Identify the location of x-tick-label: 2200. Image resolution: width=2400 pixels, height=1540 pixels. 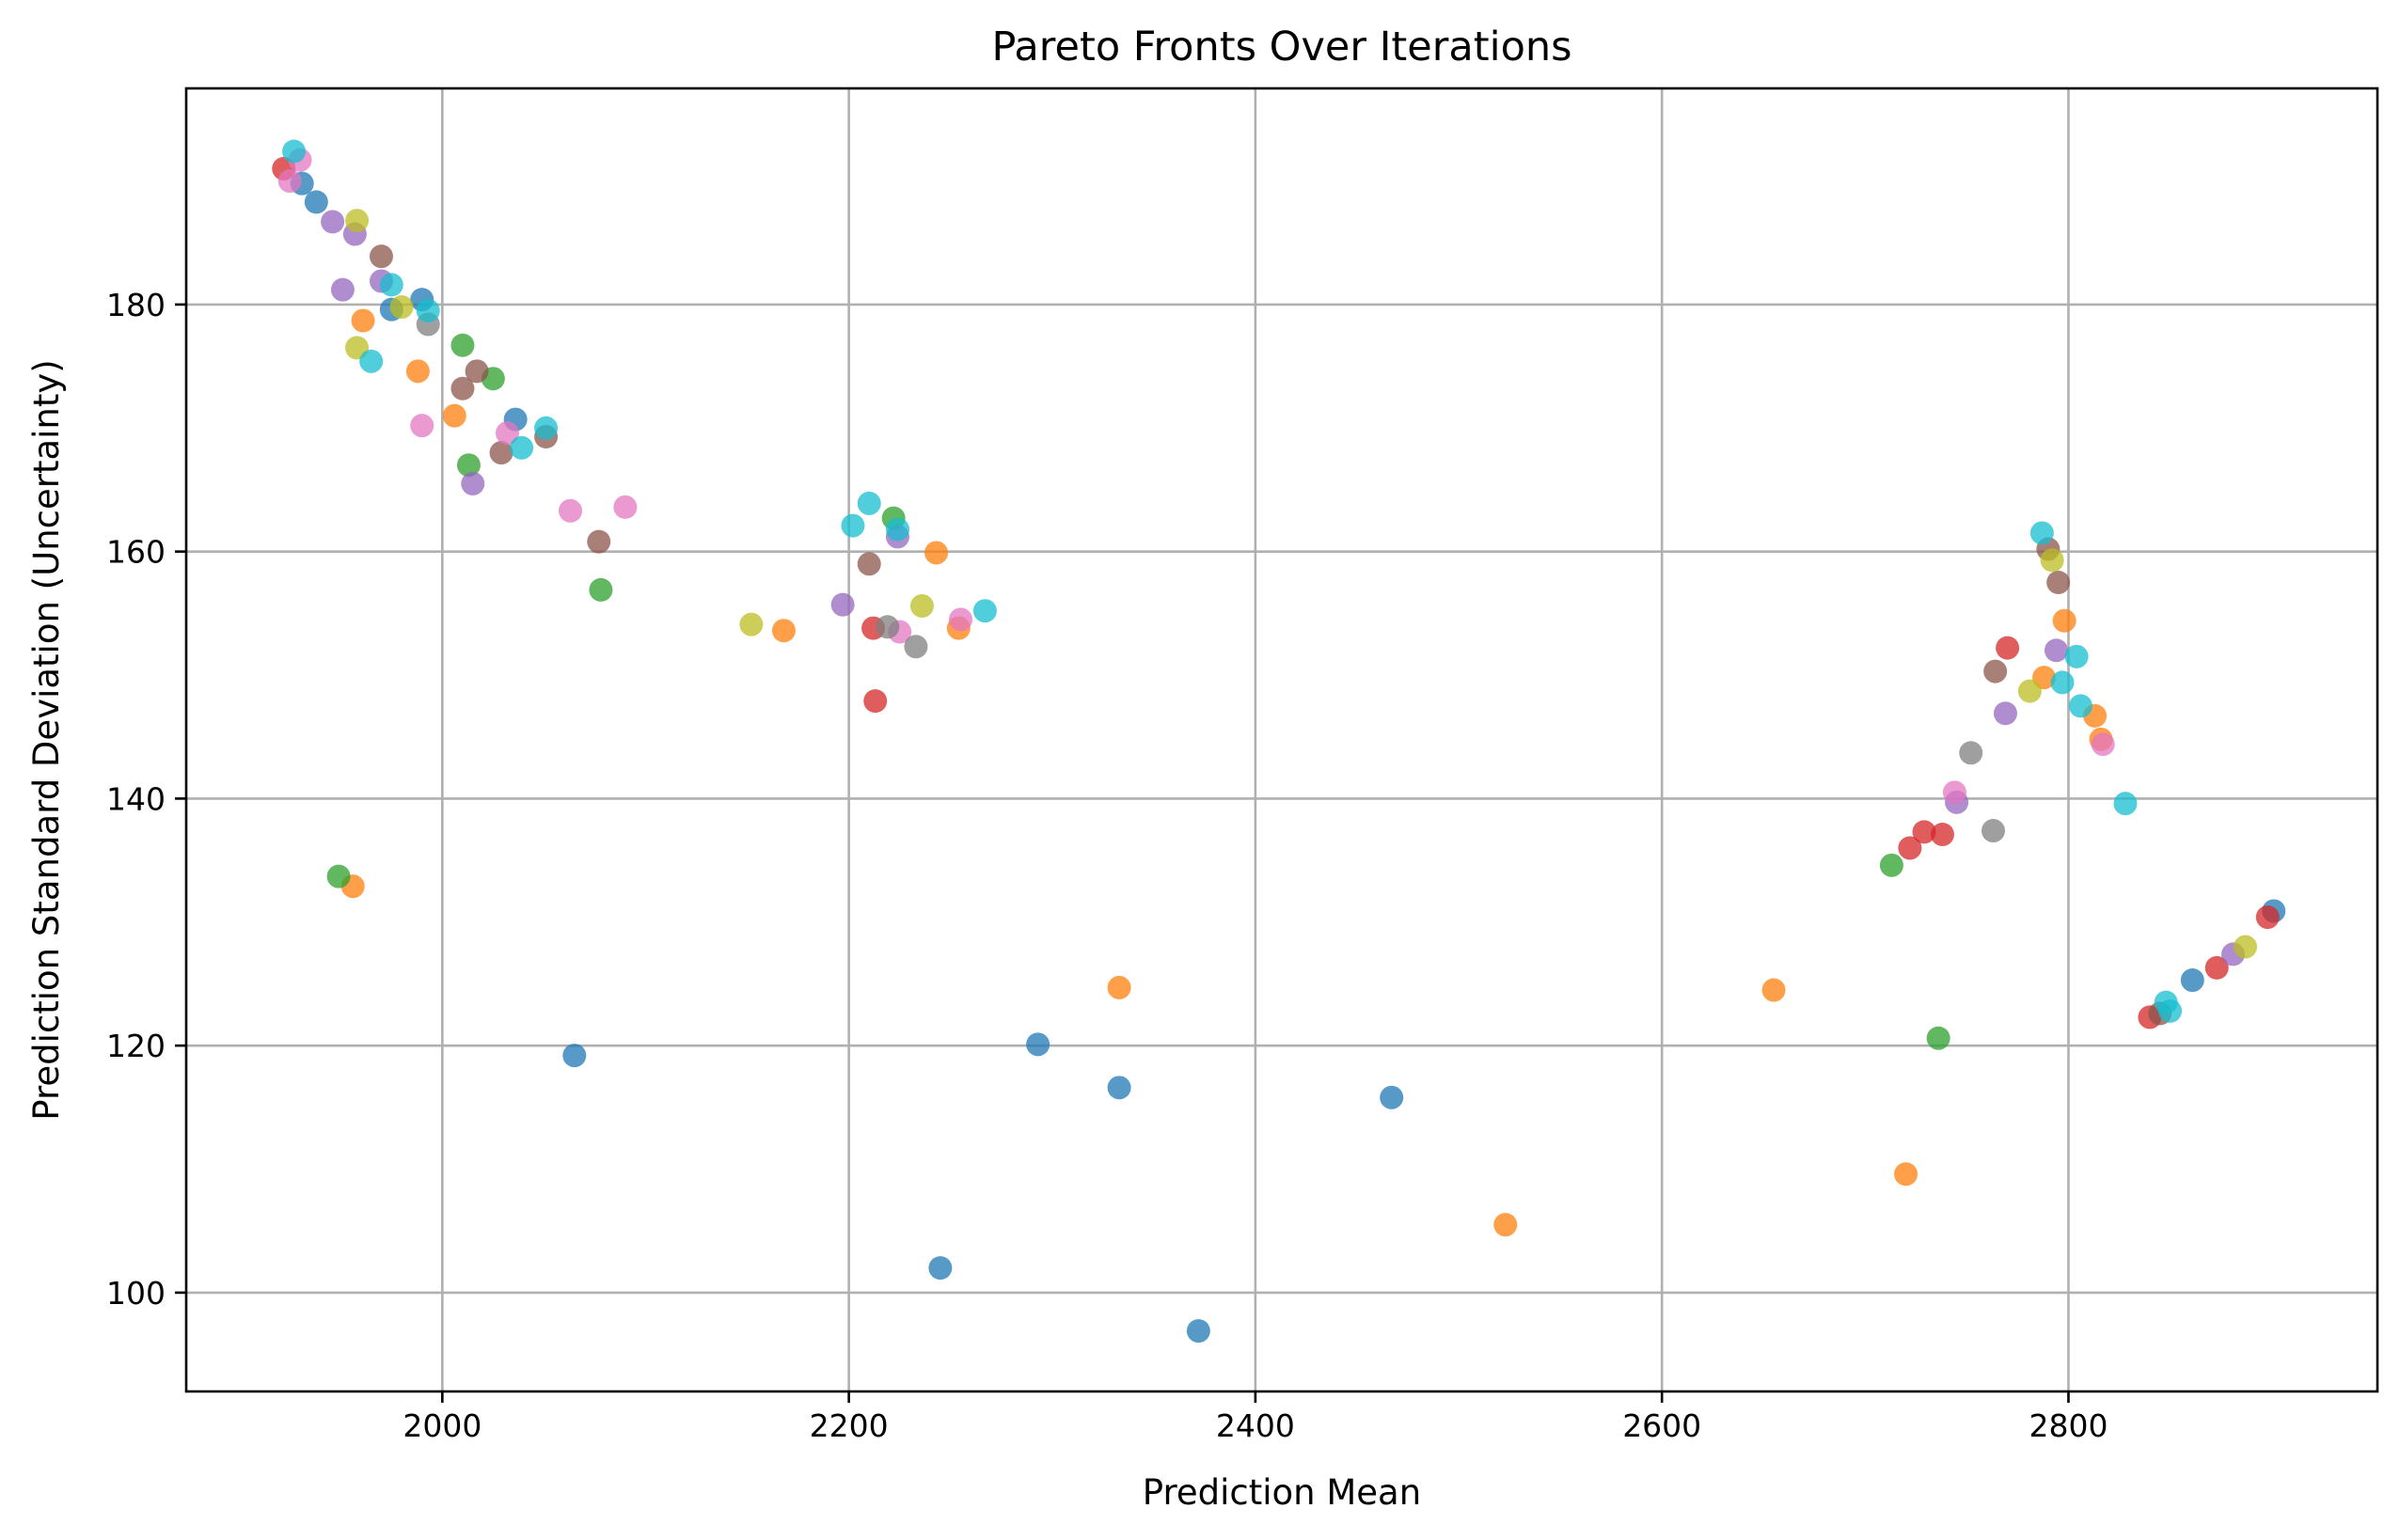
(849, 1425).